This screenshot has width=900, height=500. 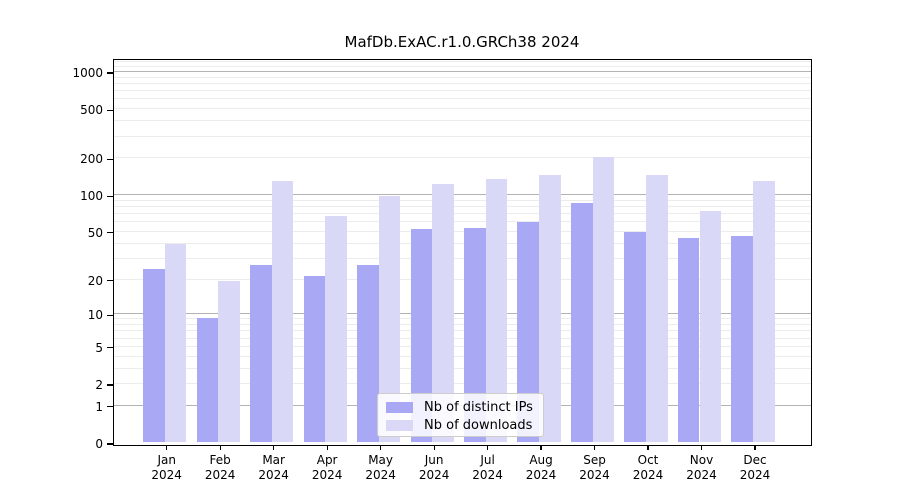 What do you see at coordinates (336, 329) in the screenshot?
I see `bar-nb-of-downloads-apr` at bounding box center [336, 329].